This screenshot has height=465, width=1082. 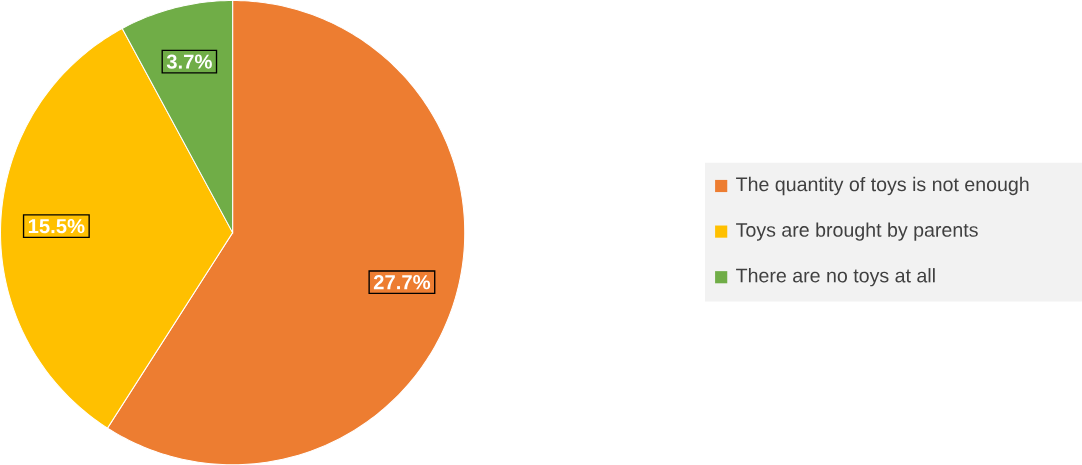 What do you see at coordinates (402, 282) in the screenshot?
I see `data-label: 27.7%` at bounding box center [402, 282].